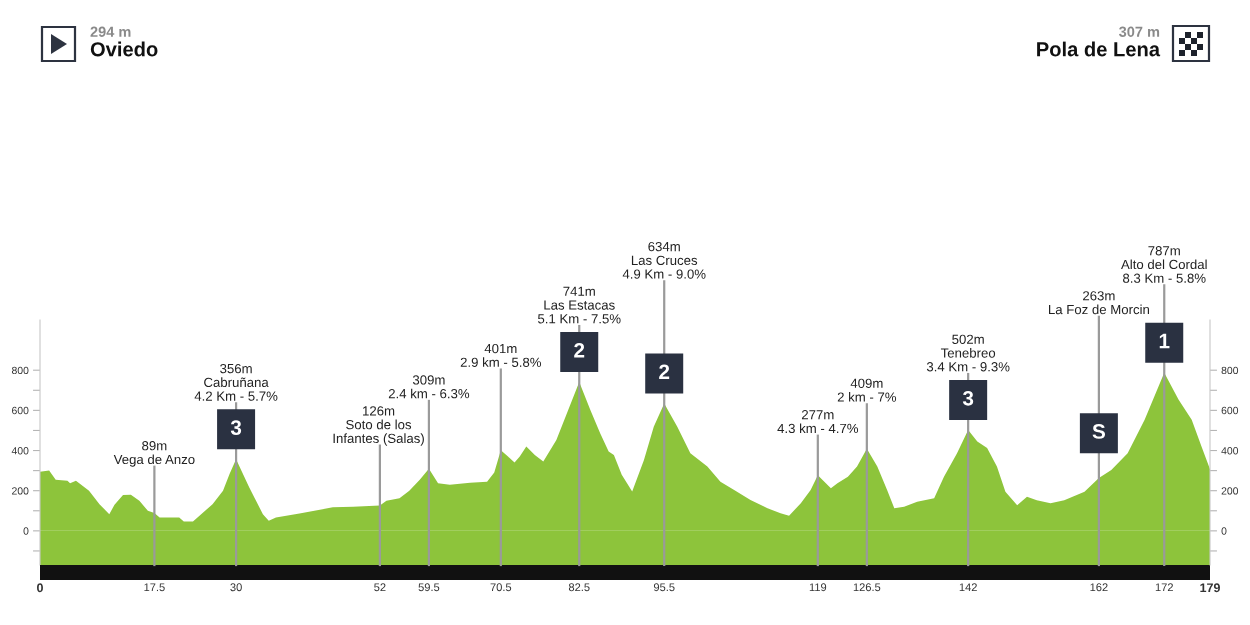  What do you see at coordinates (20, 491) in the screenshot?
I see `y-tick-label: 200` at bounding box center [20, 491].